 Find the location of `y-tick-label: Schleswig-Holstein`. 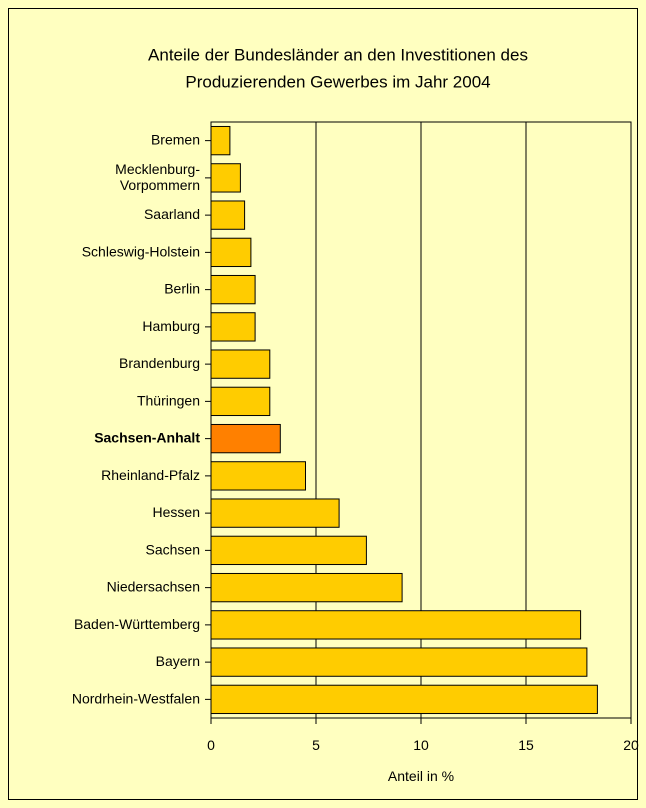

y-tick-label: Schleswig-Holstein is located at coordinates (141, 251).